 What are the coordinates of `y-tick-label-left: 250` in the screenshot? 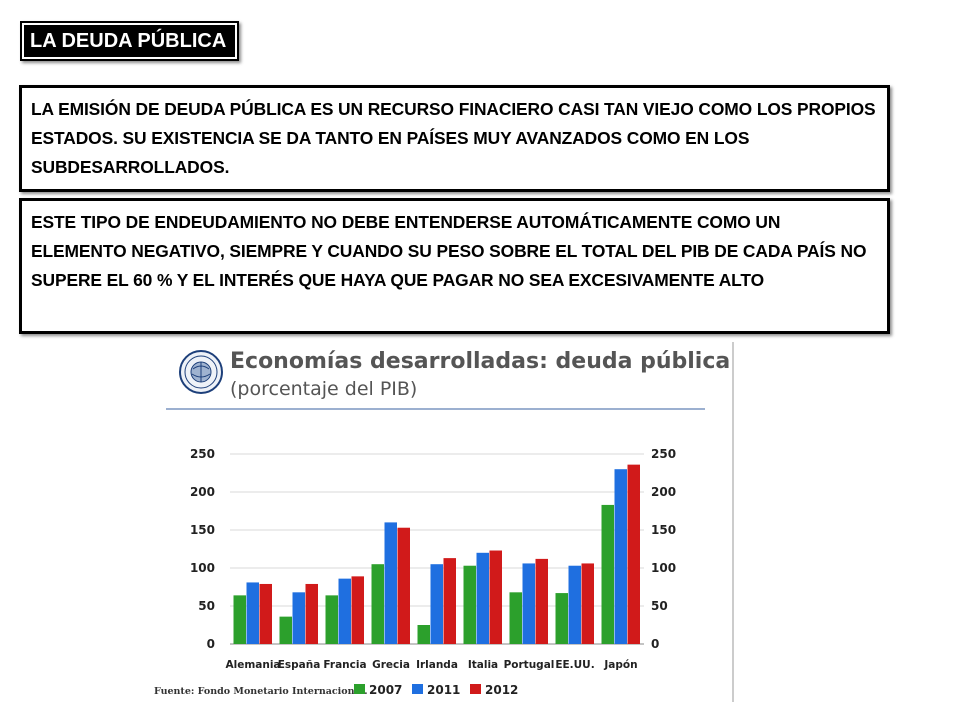 It's located at (202, 454).